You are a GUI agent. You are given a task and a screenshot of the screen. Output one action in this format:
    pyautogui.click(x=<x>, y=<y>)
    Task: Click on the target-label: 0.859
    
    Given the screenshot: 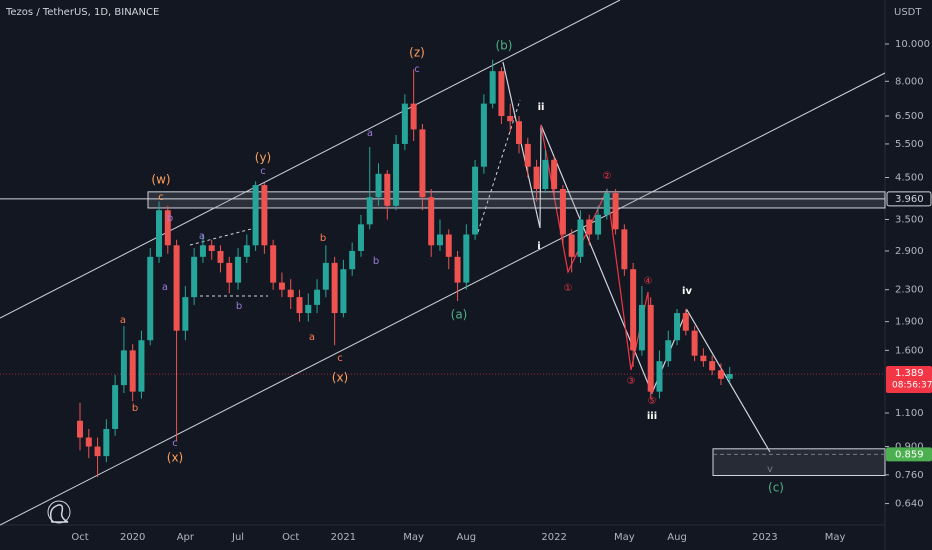 What is the action you would take?
    pyautogui.click(x=909, y=454)
    